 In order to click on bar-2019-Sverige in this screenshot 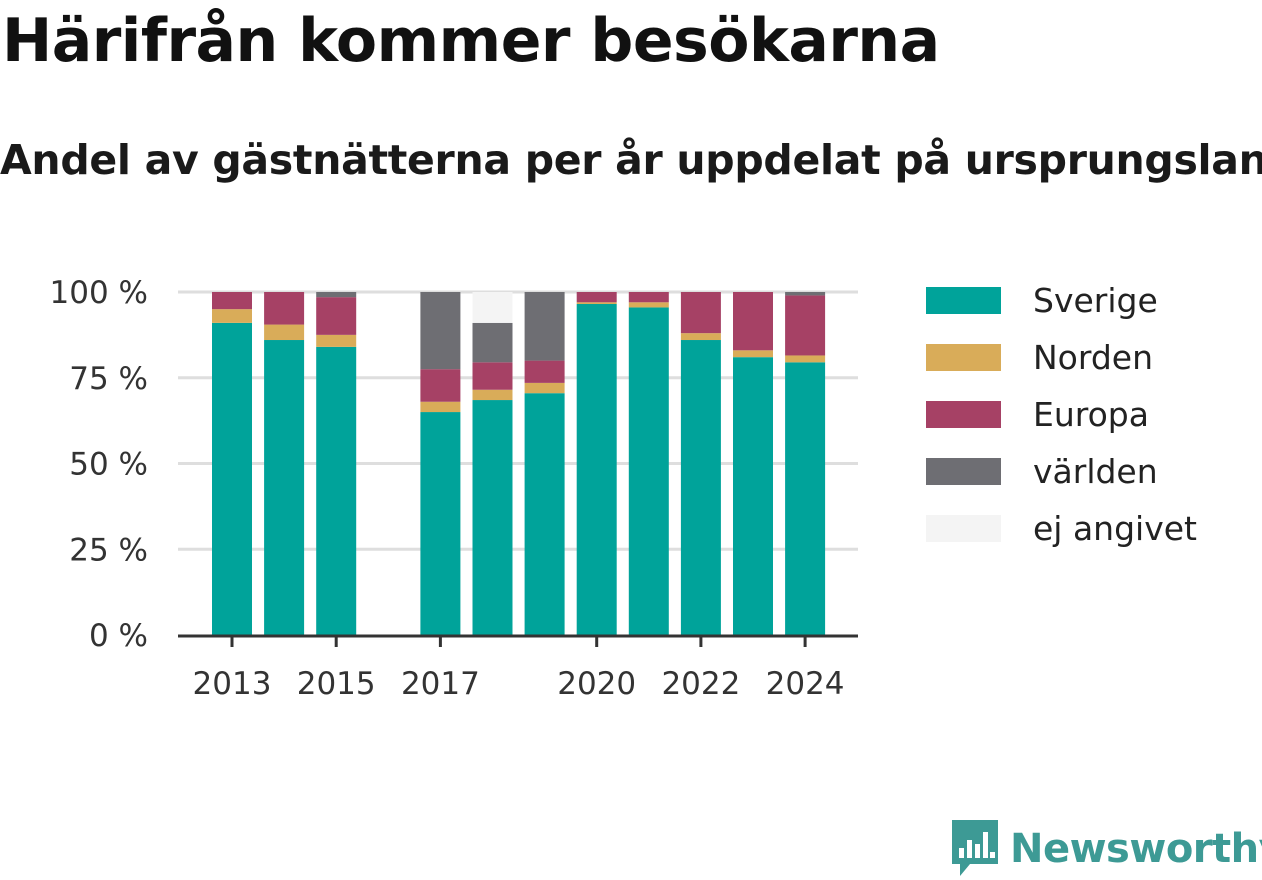, I will do `click(544, 514)`.